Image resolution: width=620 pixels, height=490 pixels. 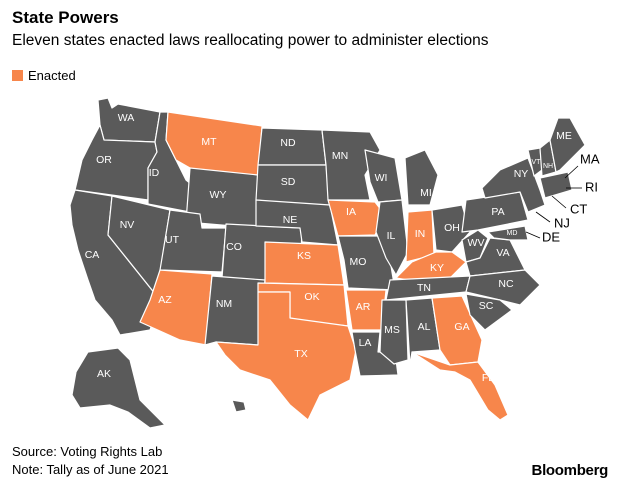 What do you see at coordinates (172, 240) in the screenshot?
I see `label-UT: UT` at bounding box center [172, 240].